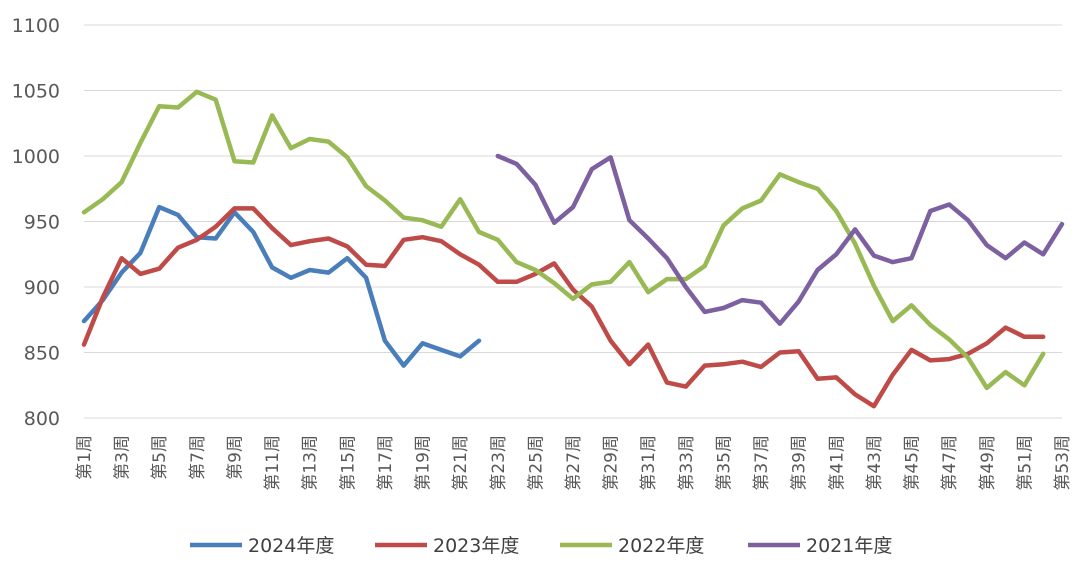  I want to click on x-tick-label: 第19周, so click(424, 463).